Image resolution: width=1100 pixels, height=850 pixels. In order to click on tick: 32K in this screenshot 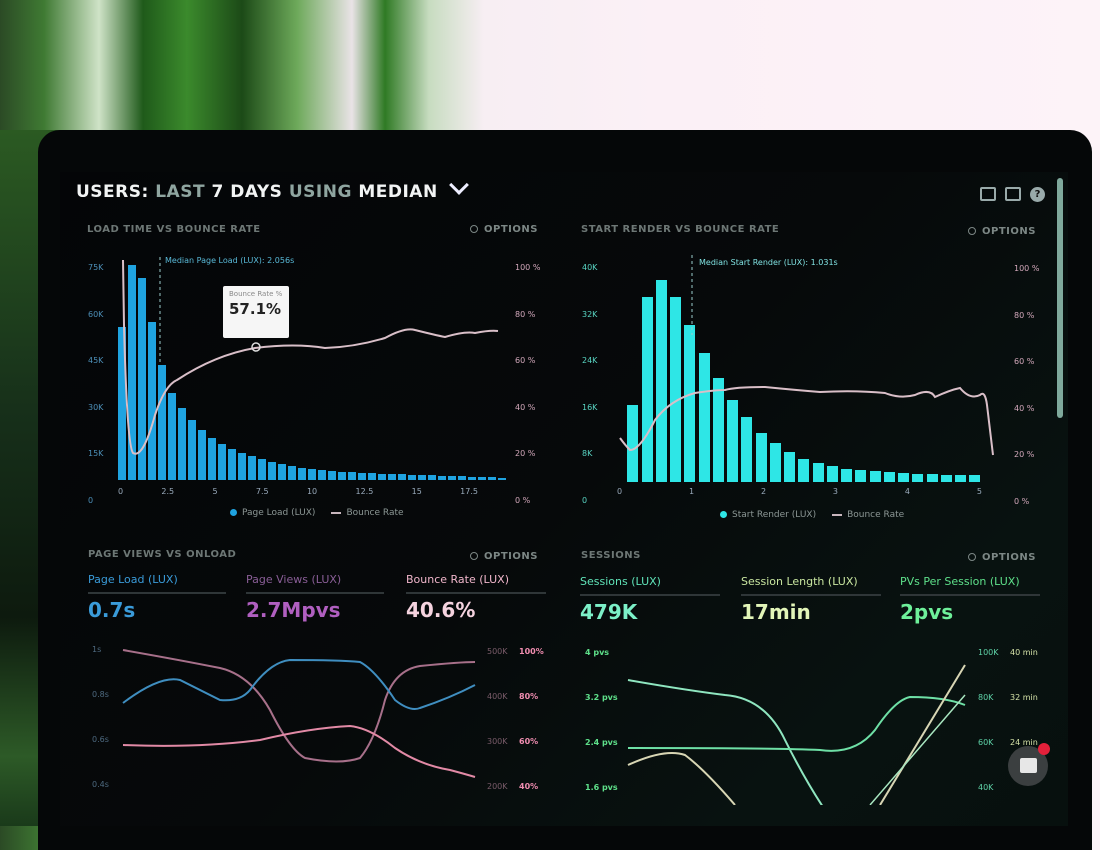, I will do `click(590, 314)`.